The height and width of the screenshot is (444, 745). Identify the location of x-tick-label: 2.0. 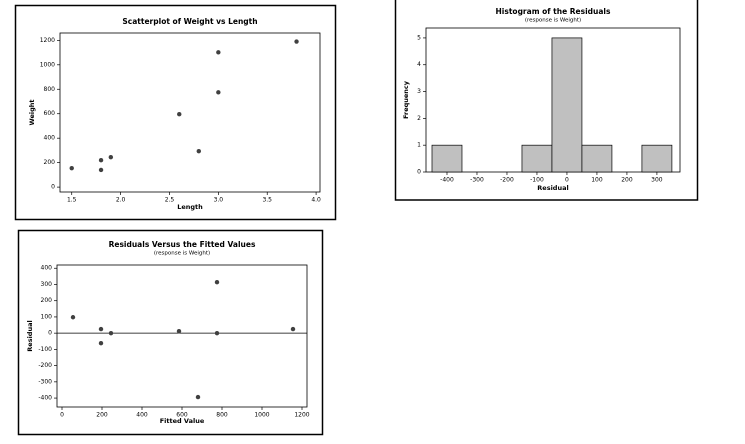
(121, 200).